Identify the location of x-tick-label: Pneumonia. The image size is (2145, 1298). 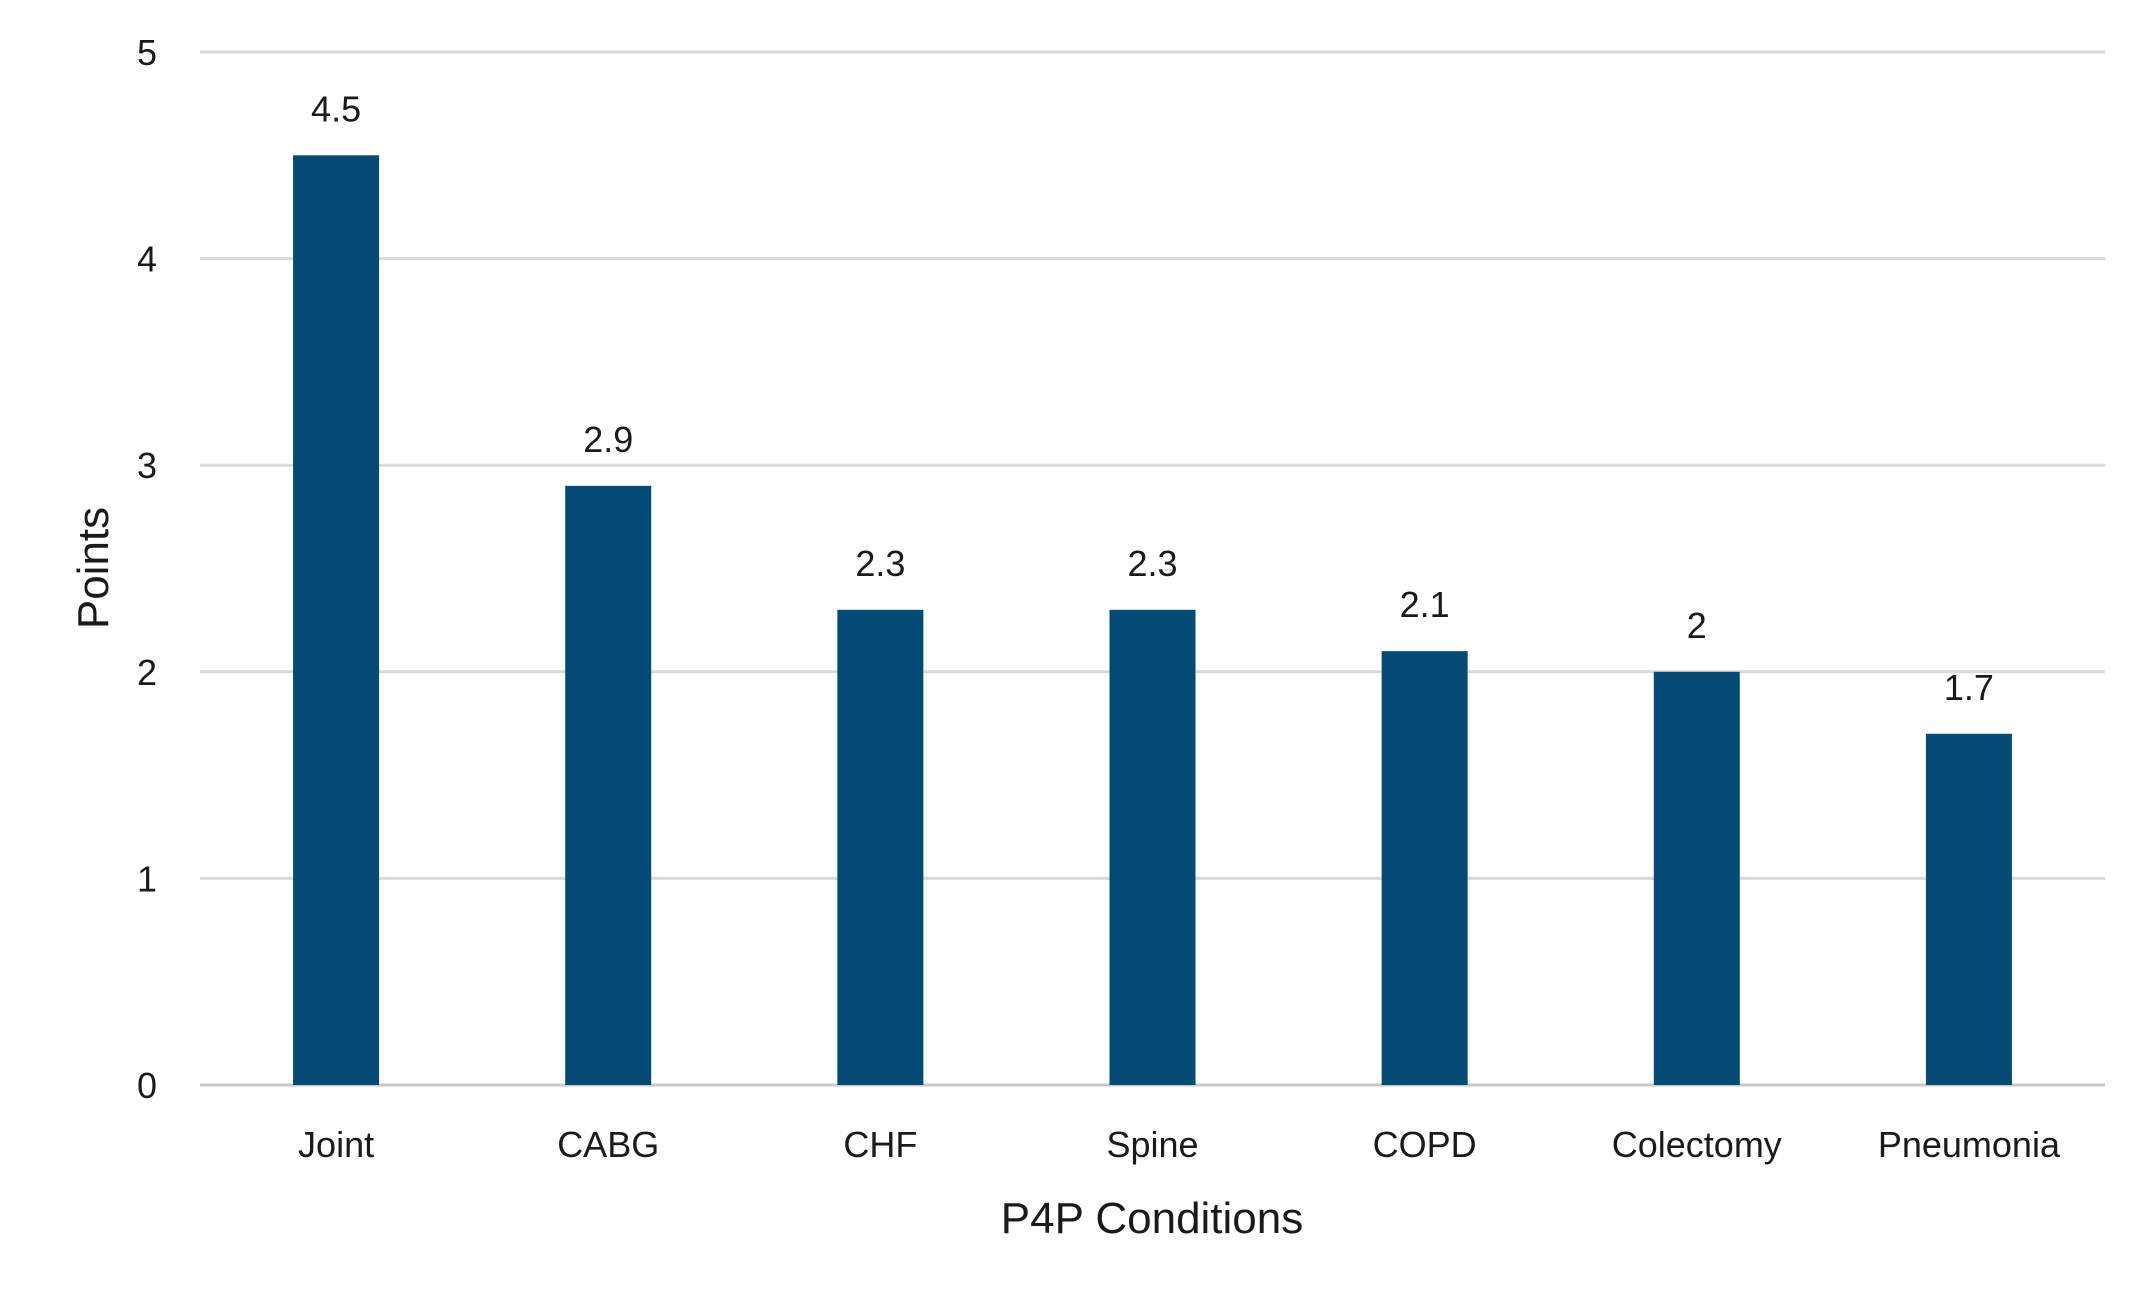
(1969, 1144).